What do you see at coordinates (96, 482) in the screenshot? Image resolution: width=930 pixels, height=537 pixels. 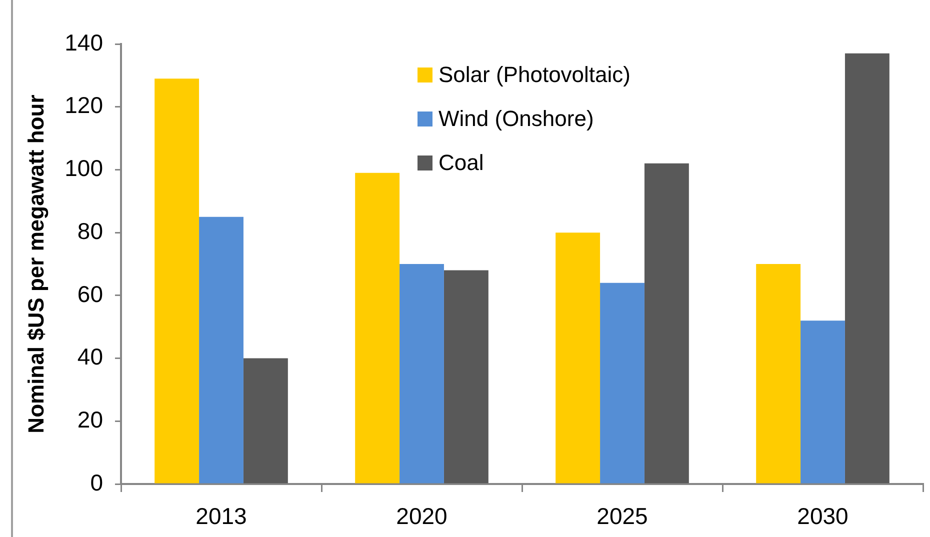 I see `y-tick-label: 0` at bounding box center [96, 482].